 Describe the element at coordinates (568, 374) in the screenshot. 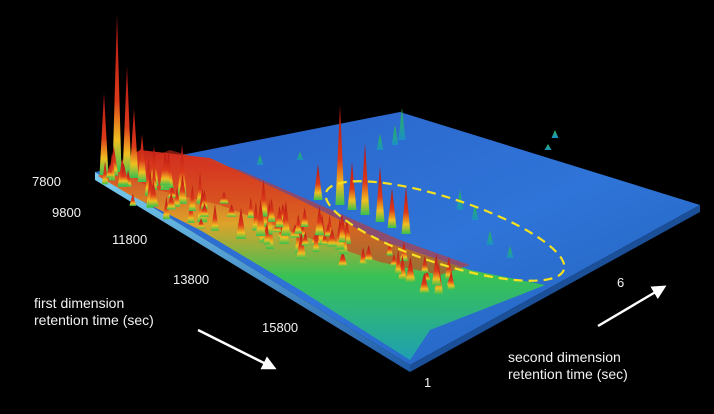

I see `y-axis-title-line2: retention time (sec)` at that location.